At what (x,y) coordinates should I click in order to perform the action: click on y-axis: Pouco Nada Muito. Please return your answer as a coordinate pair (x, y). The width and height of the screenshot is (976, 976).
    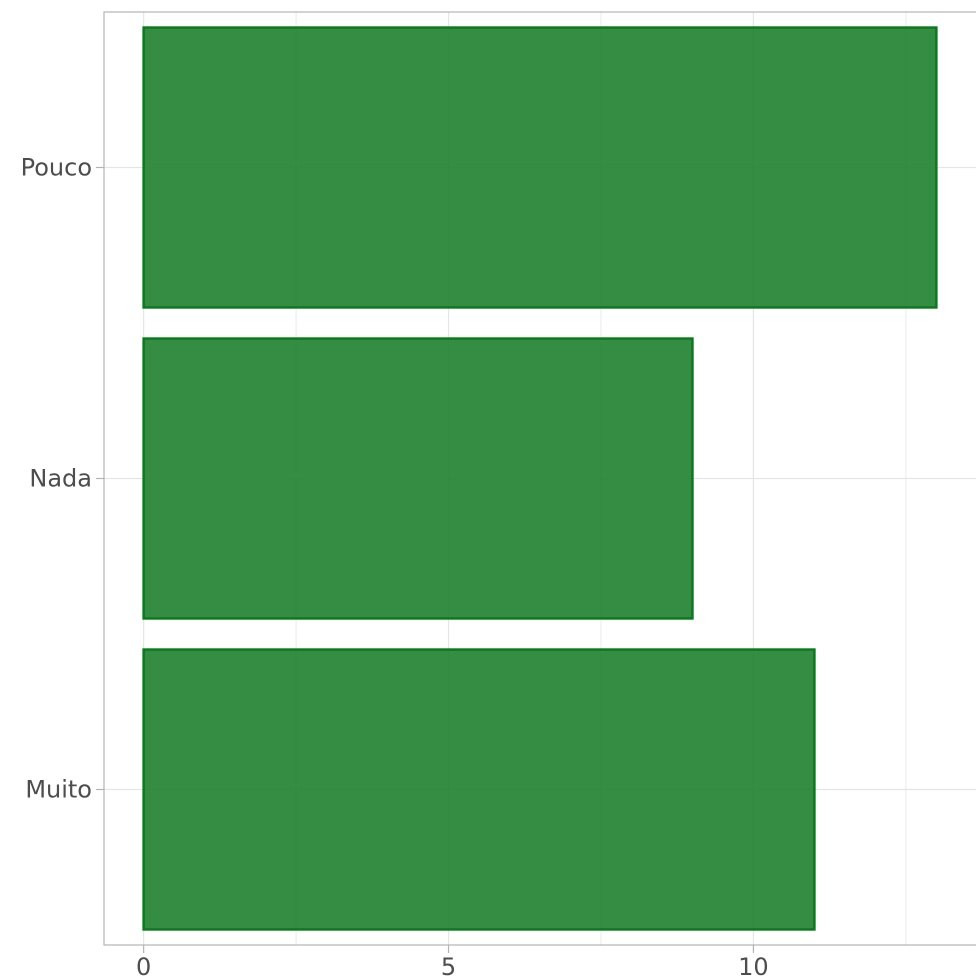
    Looking at the image, I should click on (62, 479).